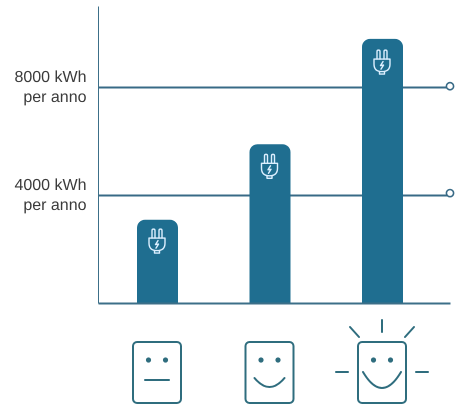  I want to click on y-tick-label: 4000 kWh per anno, so click(50, 195).